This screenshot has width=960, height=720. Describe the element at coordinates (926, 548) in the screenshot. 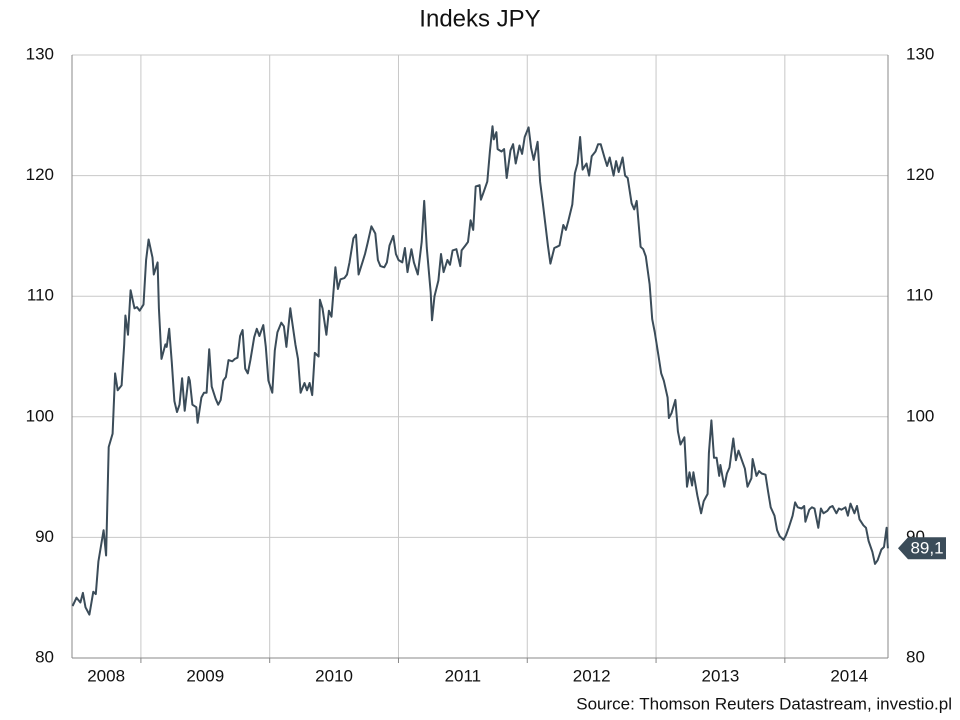

I see `last-value-label: 89,1` at that location.